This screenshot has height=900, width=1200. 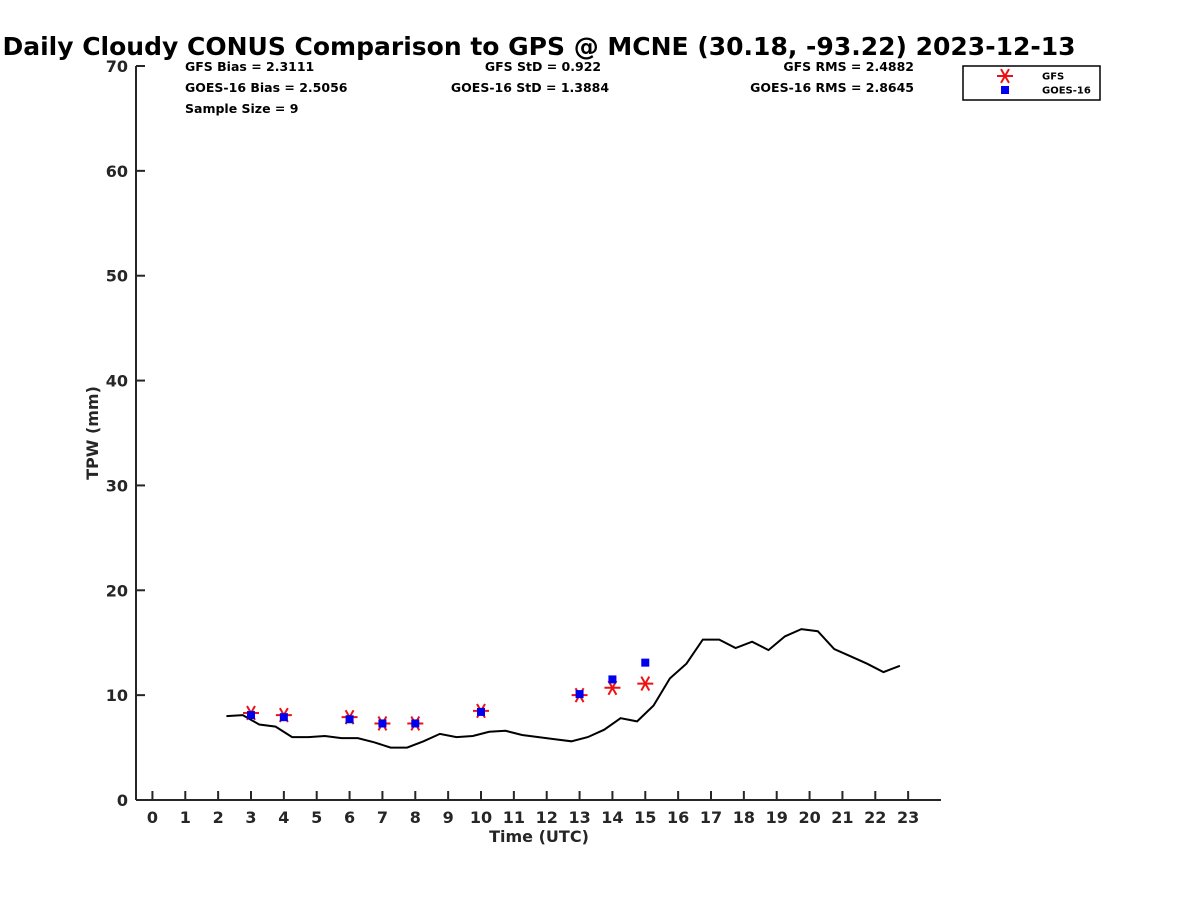 What do you see at coordinates (349, 817) in the screenshot?
I see `x-tick-label: 6` at bounding box center [349, 817].